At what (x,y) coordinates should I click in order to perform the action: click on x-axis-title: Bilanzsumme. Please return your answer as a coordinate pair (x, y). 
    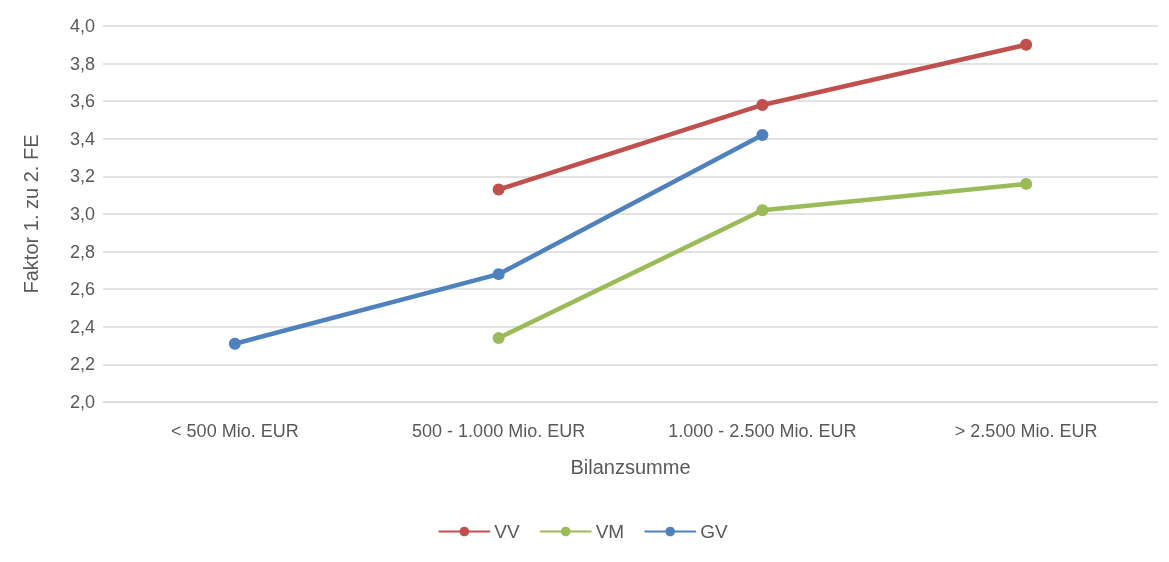
    Looking at the image, I should click on (630, 467).